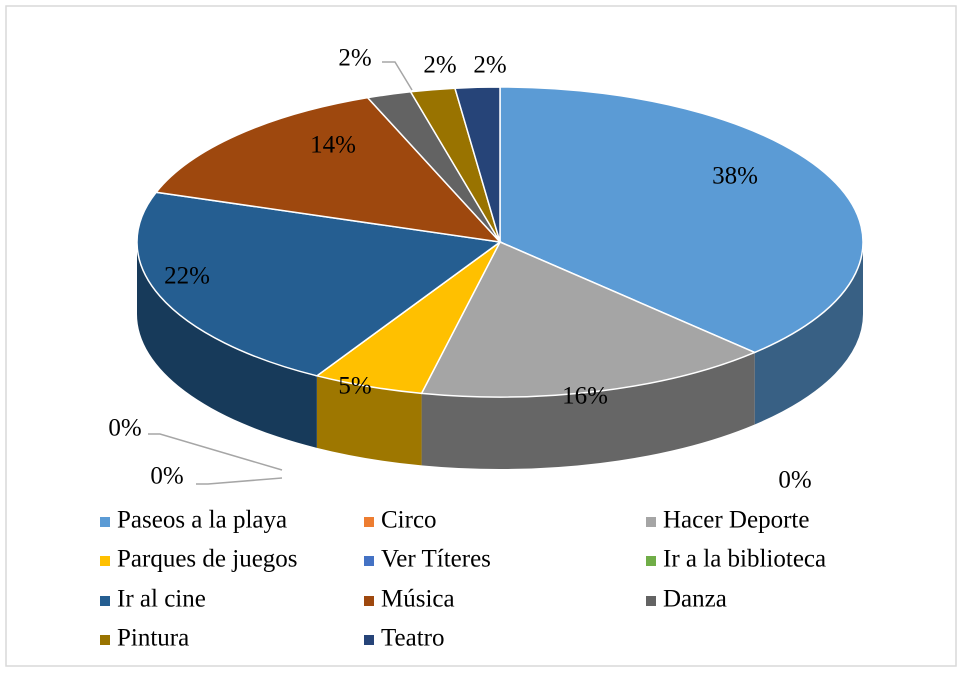 This screenshot has height=677, width=962. Describe the element at coordinates (202, 520) in the screenshot. I see `legend-label: Paseos a la playa` at that location.